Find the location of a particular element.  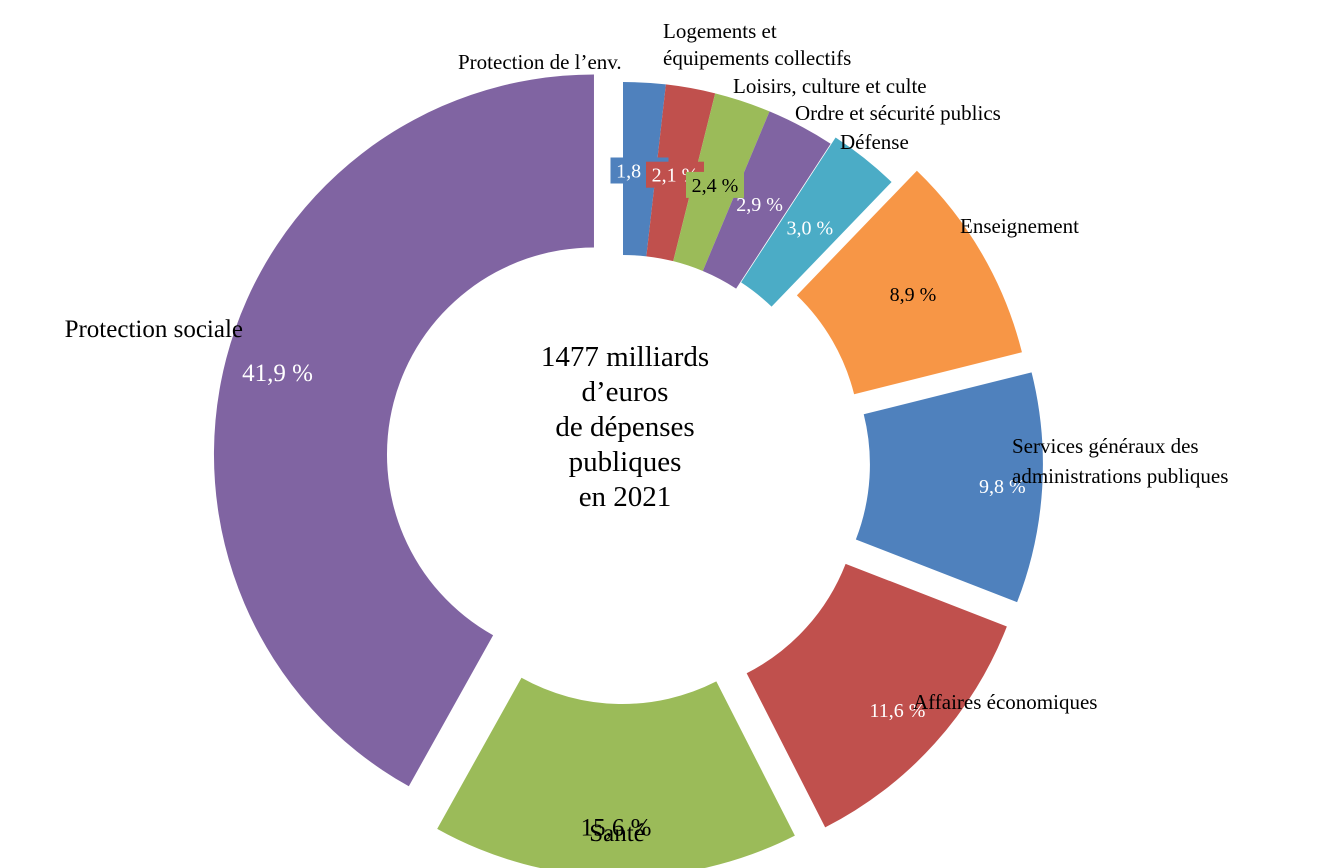

center-text-line-3: de dépenses is located at coordinates (625, 427).